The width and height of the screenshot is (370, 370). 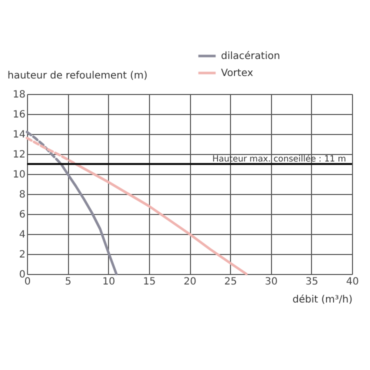 I want to click on y-tick-label: 16, so click(x=19, y=115).